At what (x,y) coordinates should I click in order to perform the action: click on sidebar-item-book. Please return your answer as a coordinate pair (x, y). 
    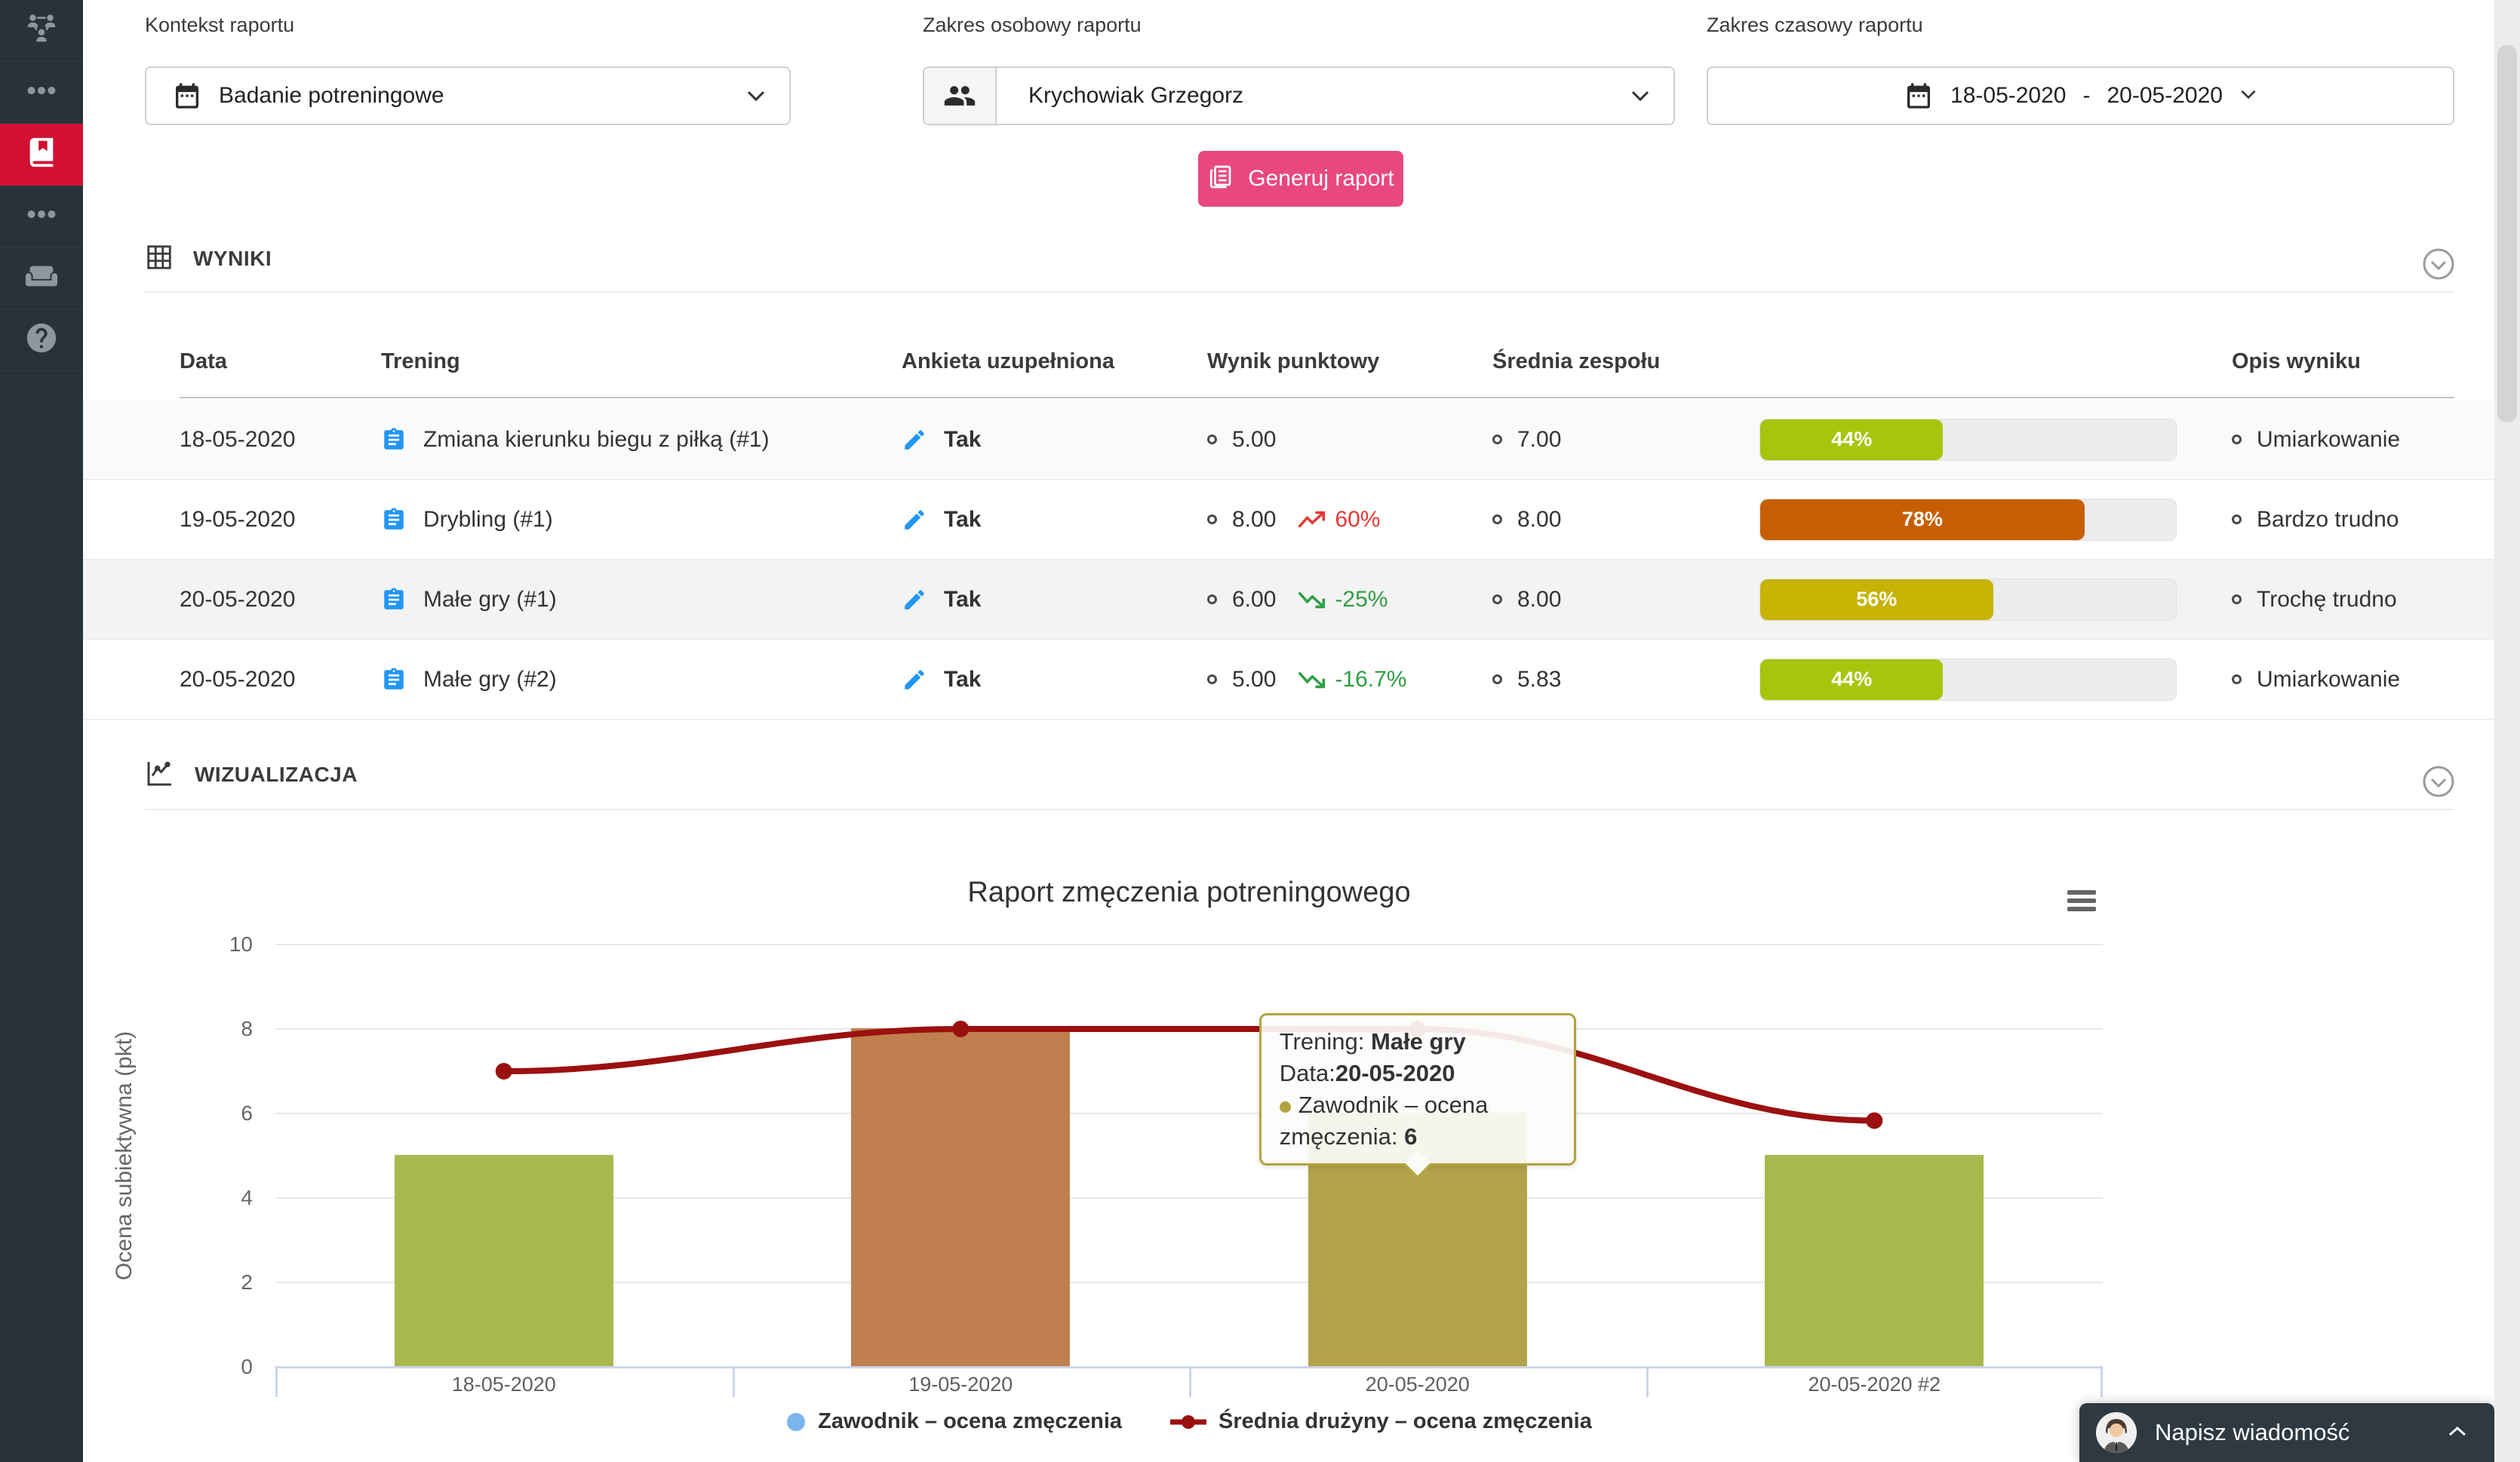
    Looking at the image, I should click on (41, 155).